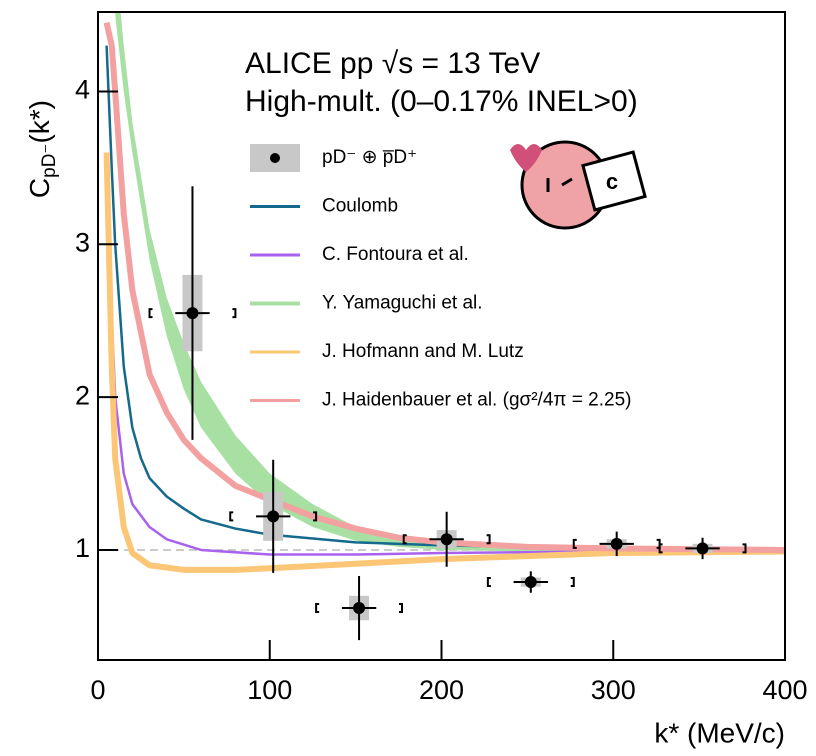 This screenshot has height=756, width=816. Describe the element at coordinates (82, 90) in the screenshot. I see `y-tick-label: 4` at that location.